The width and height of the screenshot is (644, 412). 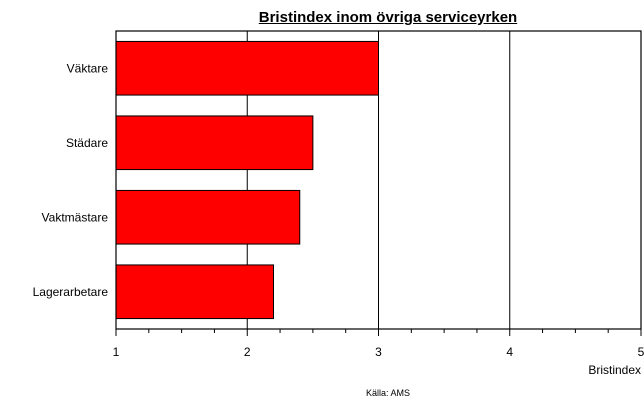 I want to click on chart-title: Bristindex inom övriga serviceyrken, so click(x=388, y=17).